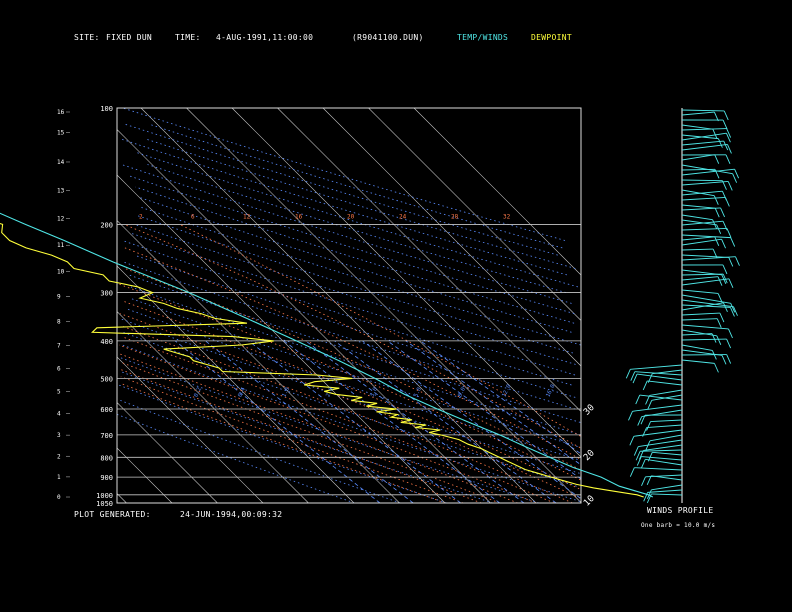 The image size is (792, 612). What do you see at coordinates (59, 435) in the screenshot?
I see `height-tick-label: 3` at bounding box center [59, 435].